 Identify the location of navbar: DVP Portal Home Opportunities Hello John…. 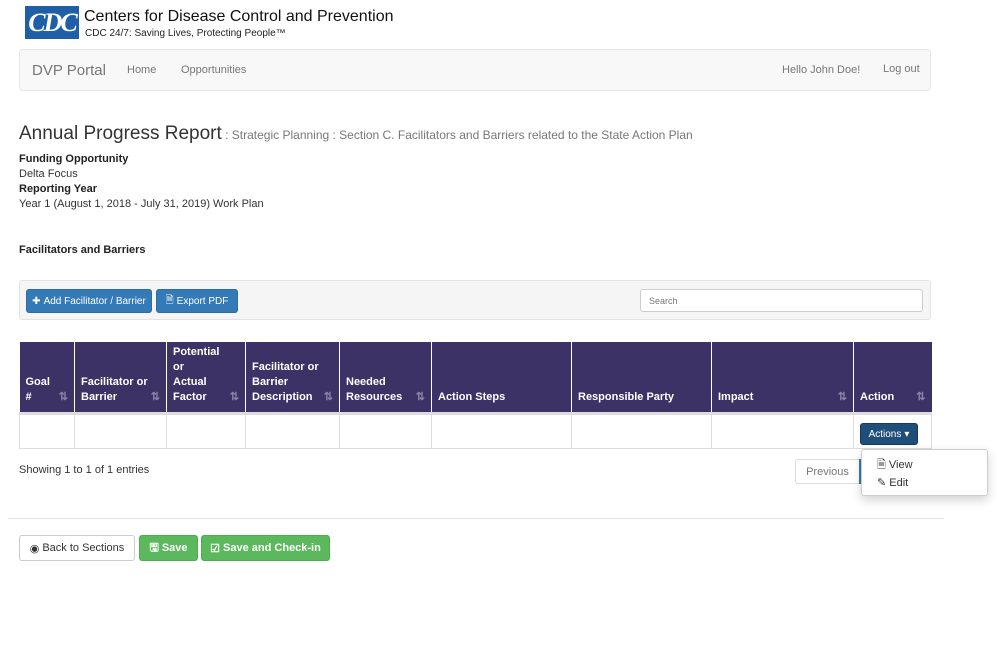
(475, 70).